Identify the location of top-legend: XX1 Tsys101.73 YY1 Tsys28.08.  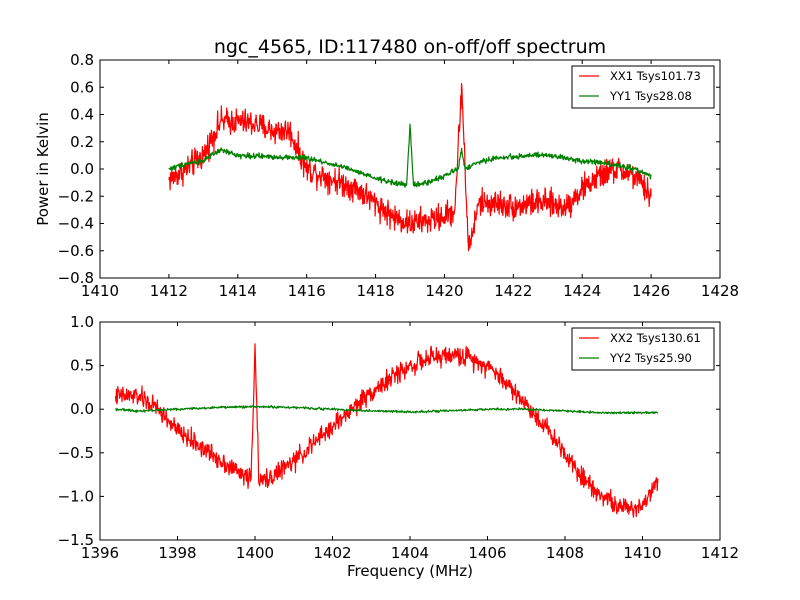
(643, 87).